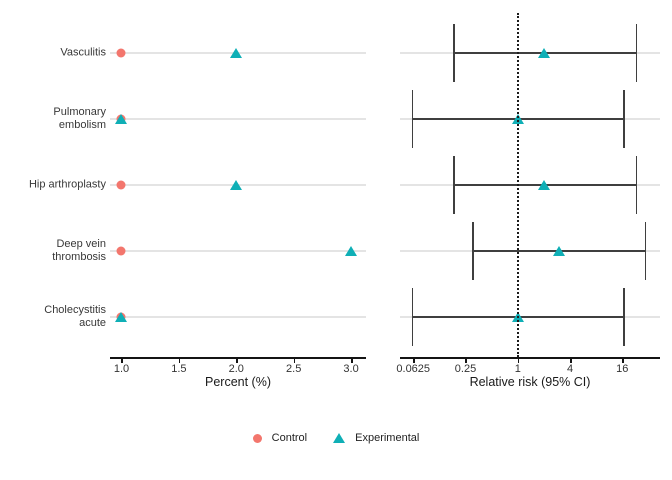 The width and height of the screenshot is (672, 480). What do you see at coordinates (351, 369) in the screenshot?
I see `x-tick-label: 3.0` at bounding box center [351, 369].